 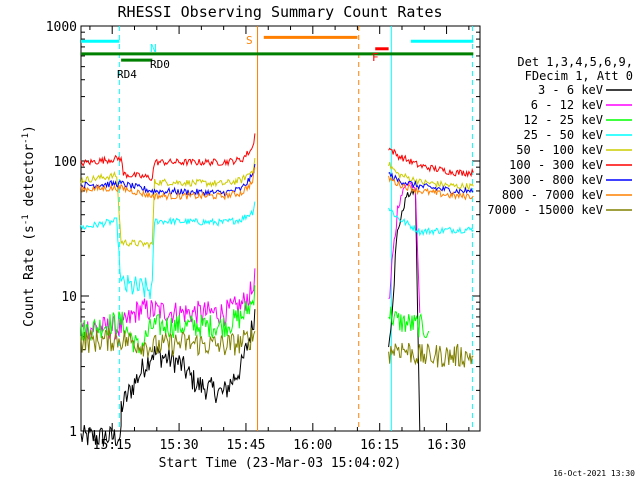 I want to click on legend-label: 6 - 12 keV, so click(x=567, y=105).